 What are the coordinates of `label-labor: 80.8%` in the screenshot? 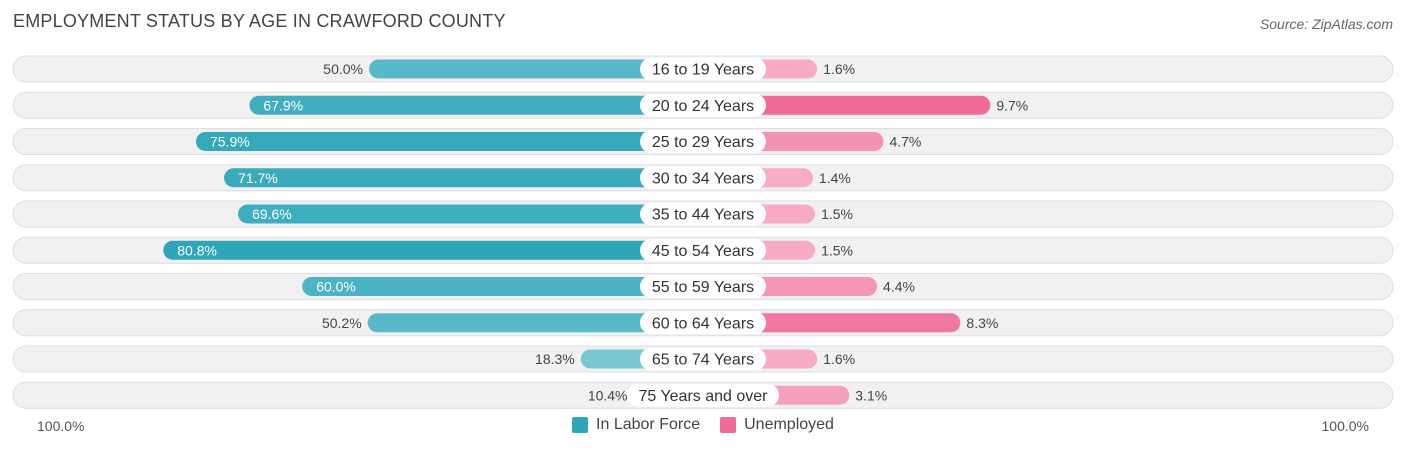 It's located at (197, 250).